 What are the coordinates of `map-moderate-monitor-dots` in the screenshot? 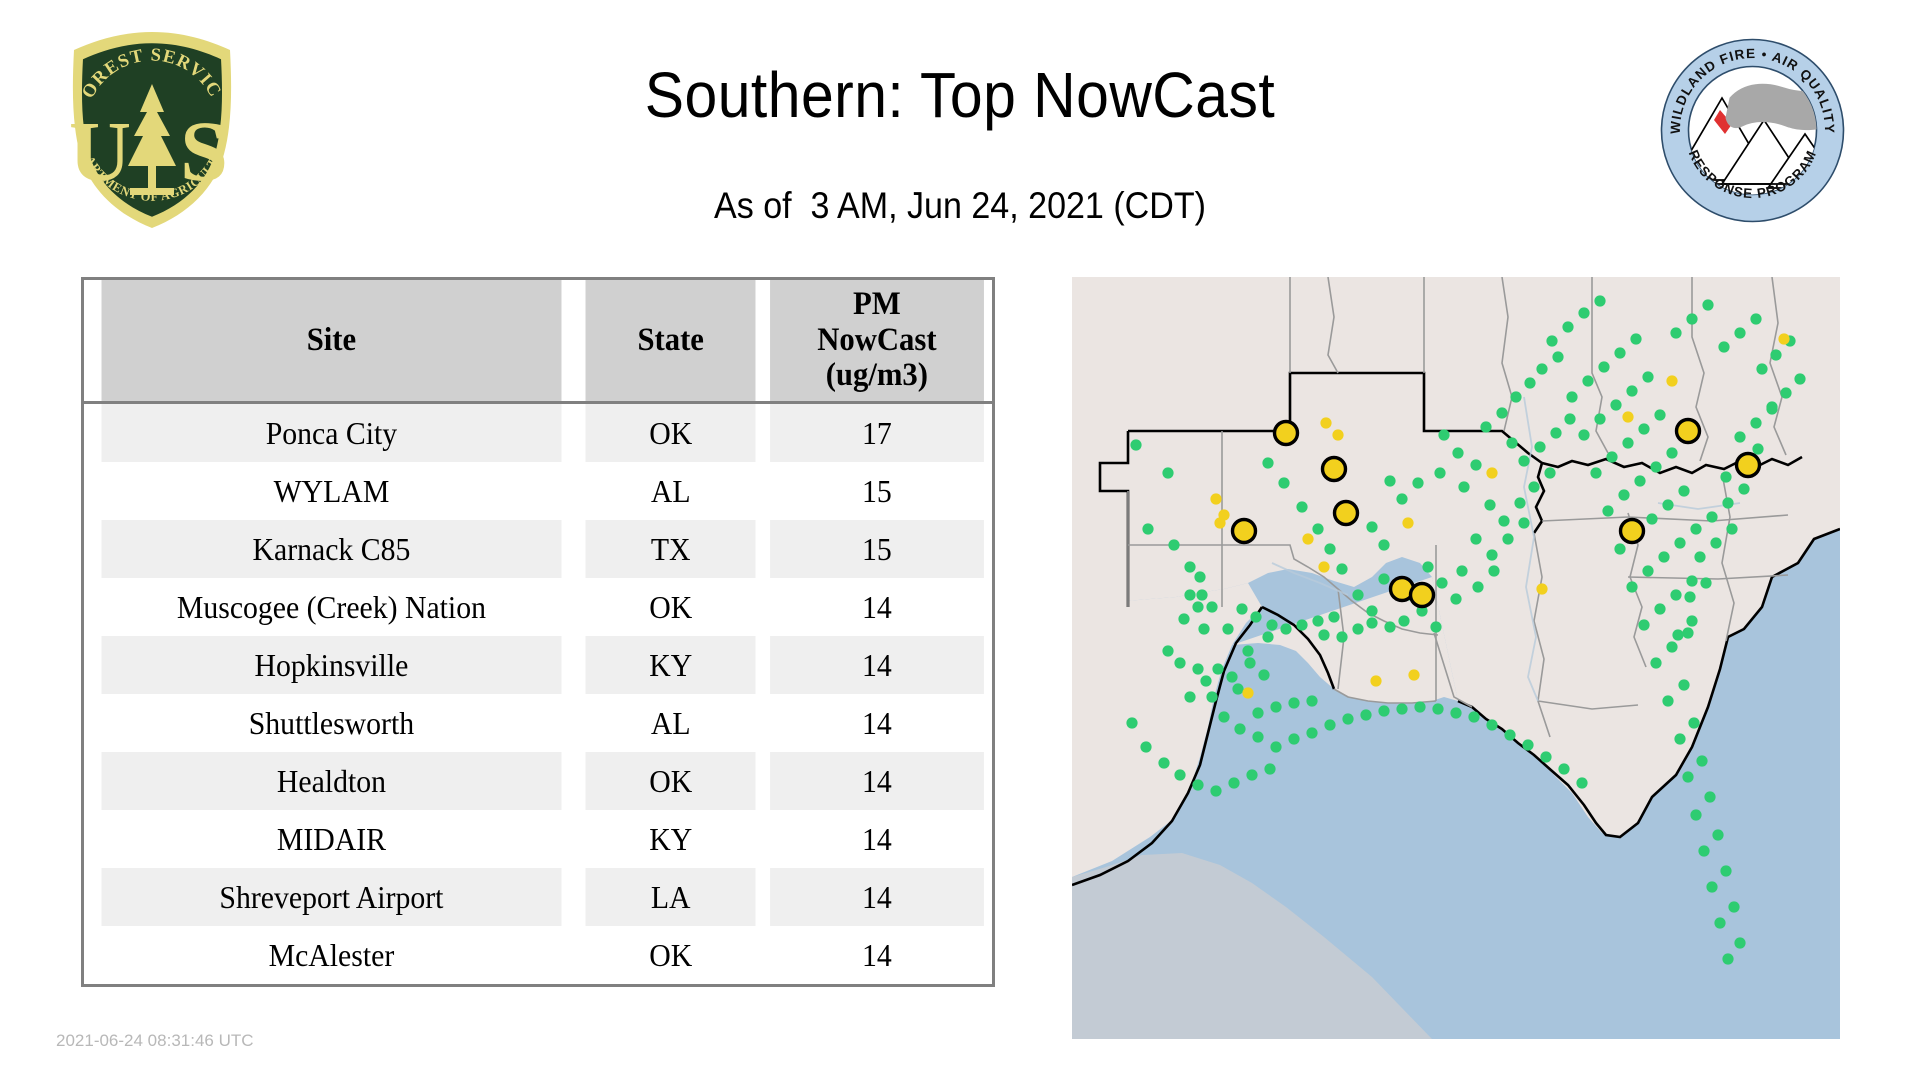 It's located at (1500, 516).